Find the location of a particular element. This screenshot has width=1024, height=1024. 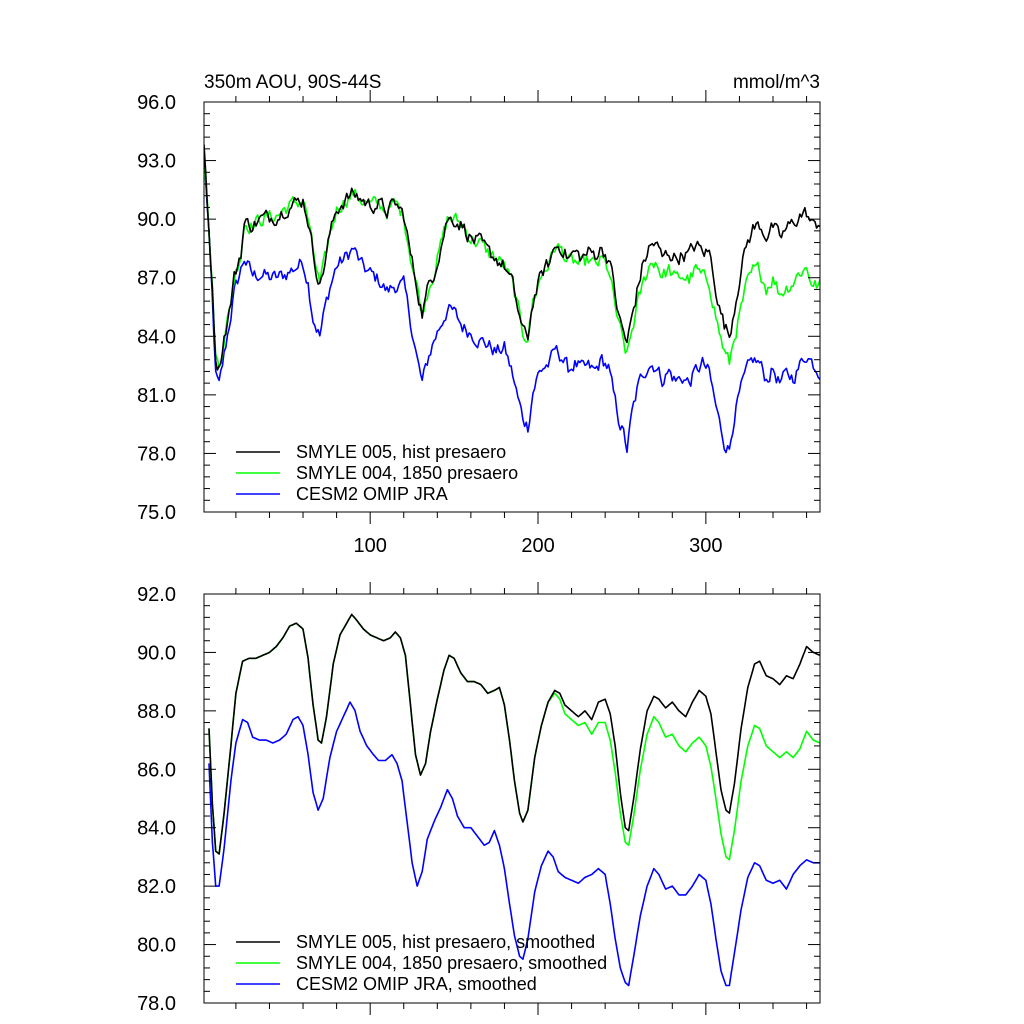

legend-label: CESM2 OMIP JRA is located at coordinates (372, 494).